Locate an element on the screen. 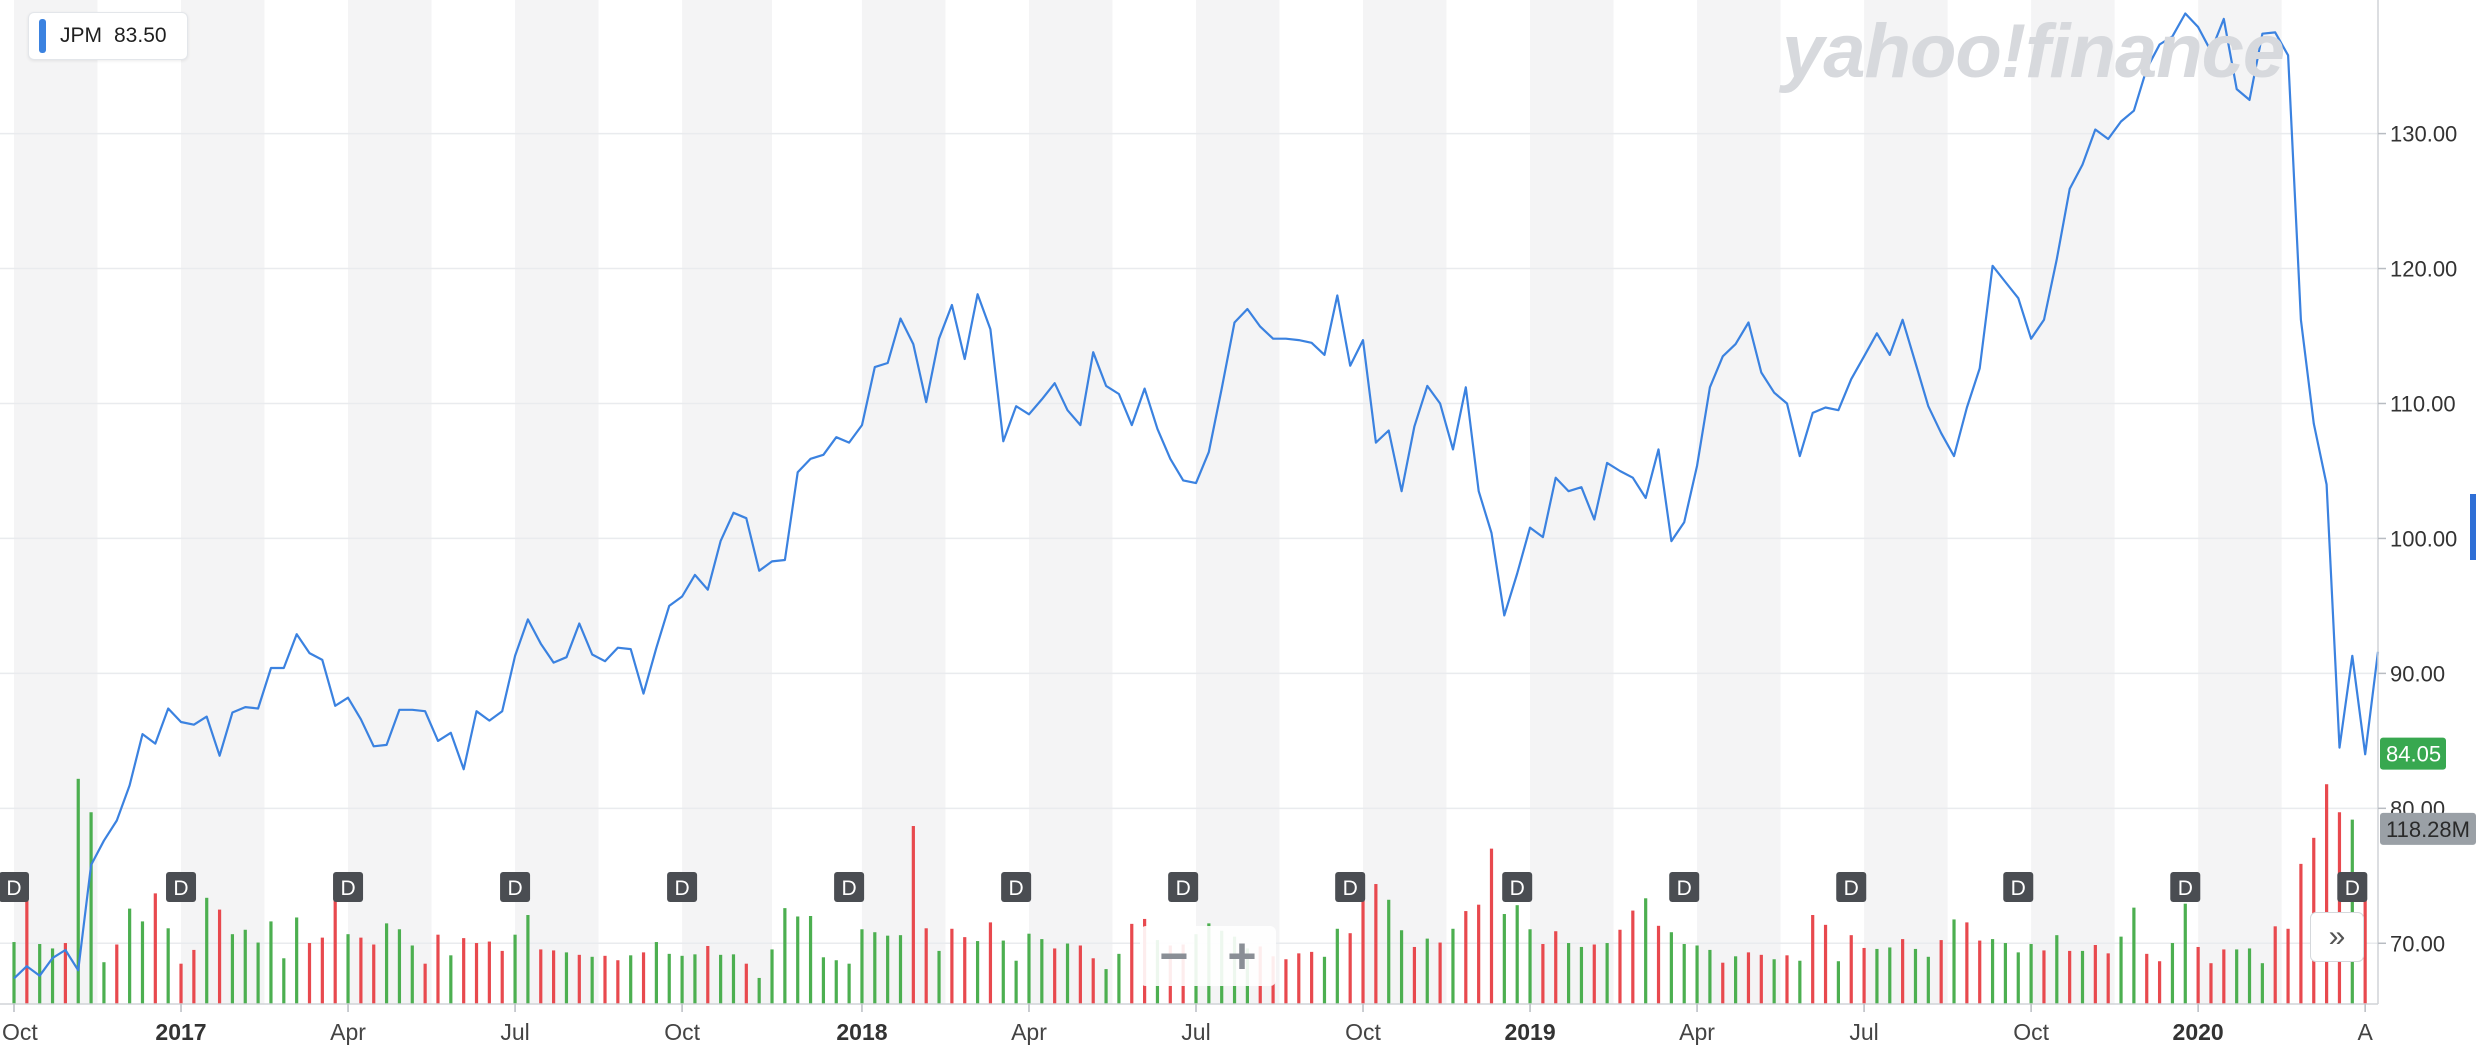 Image resolution: width=2476 pixels, height=1055 pixels. right-edge-tab is located at coordinates (2473, 527).